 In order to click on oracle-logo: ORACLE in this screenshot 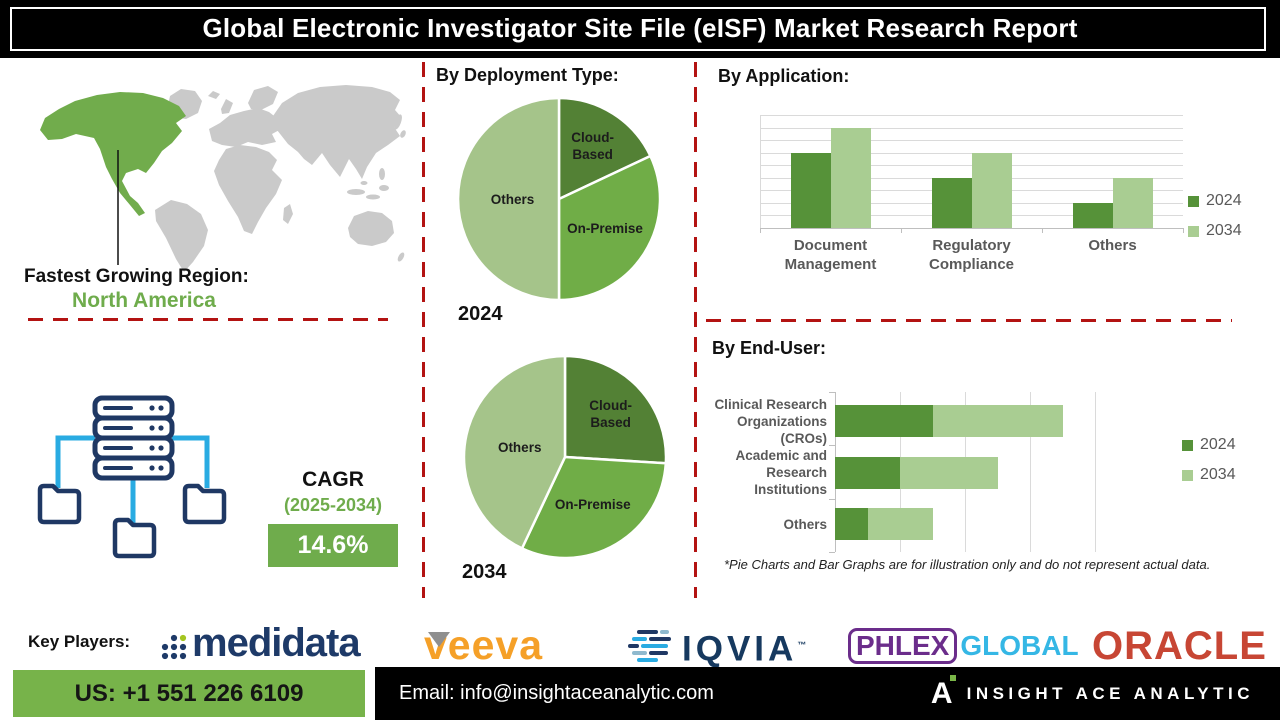, I will do `click(1179, 646)`.